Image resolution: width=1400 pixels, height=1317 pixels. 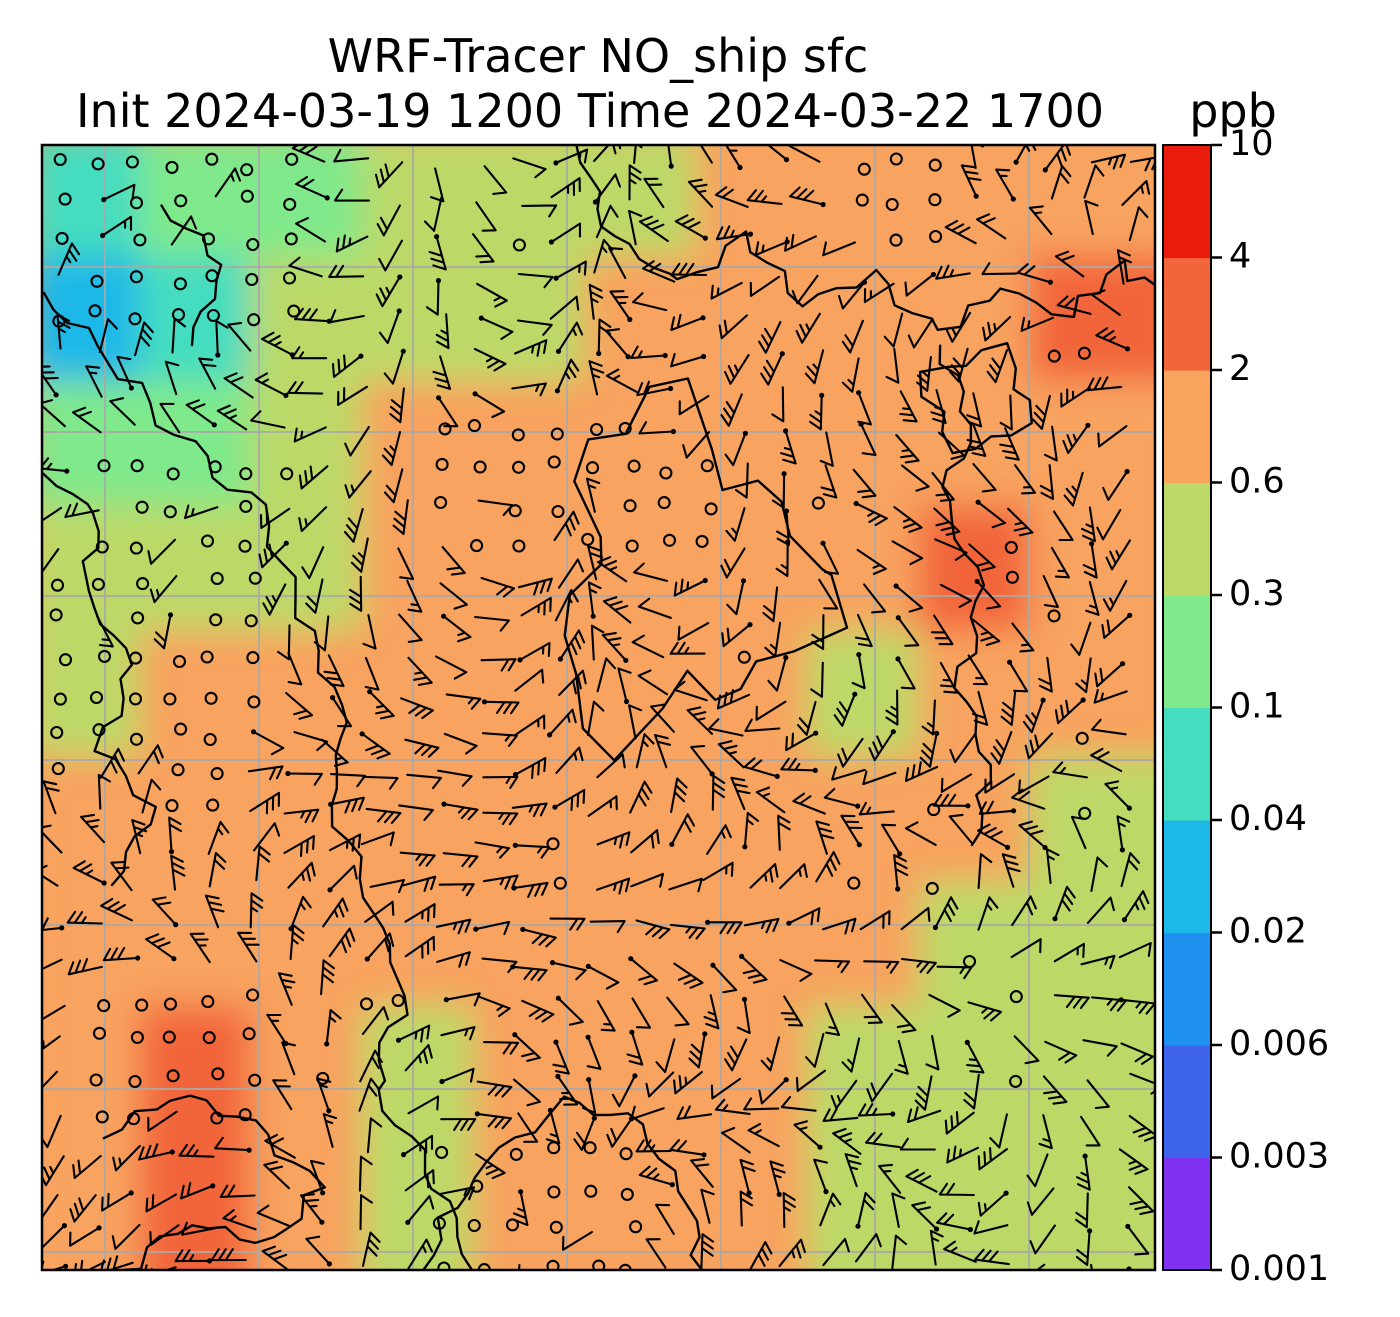 I want to click on colorbar-tick-label: 10, so click(x=1251, y=144).